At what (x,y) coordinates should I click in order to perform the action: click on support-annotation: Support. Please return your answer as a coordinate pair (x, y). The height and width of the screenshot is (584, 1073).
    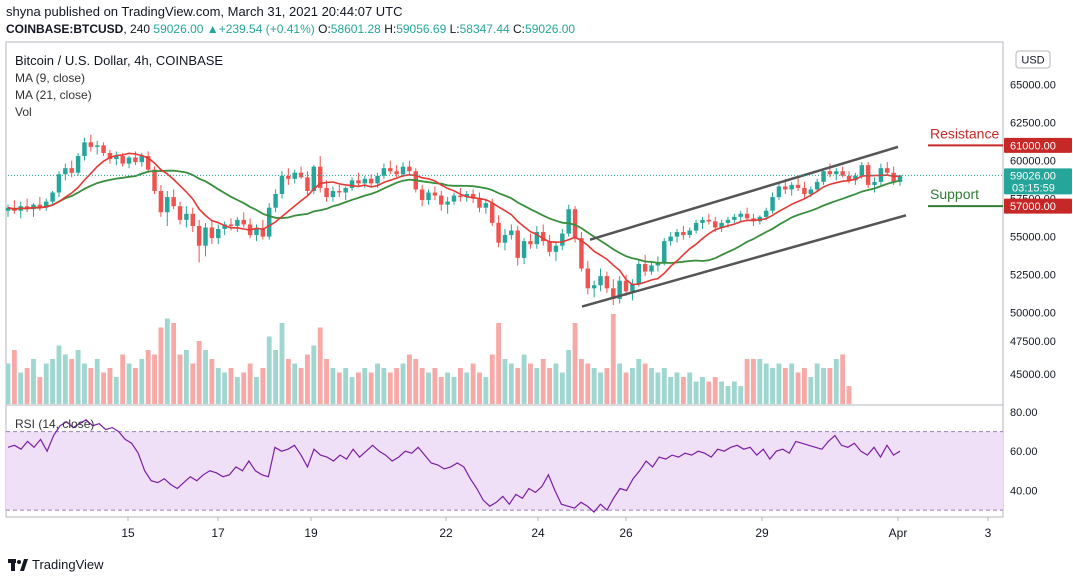
    Looking at the image, I should click on (954, 194).